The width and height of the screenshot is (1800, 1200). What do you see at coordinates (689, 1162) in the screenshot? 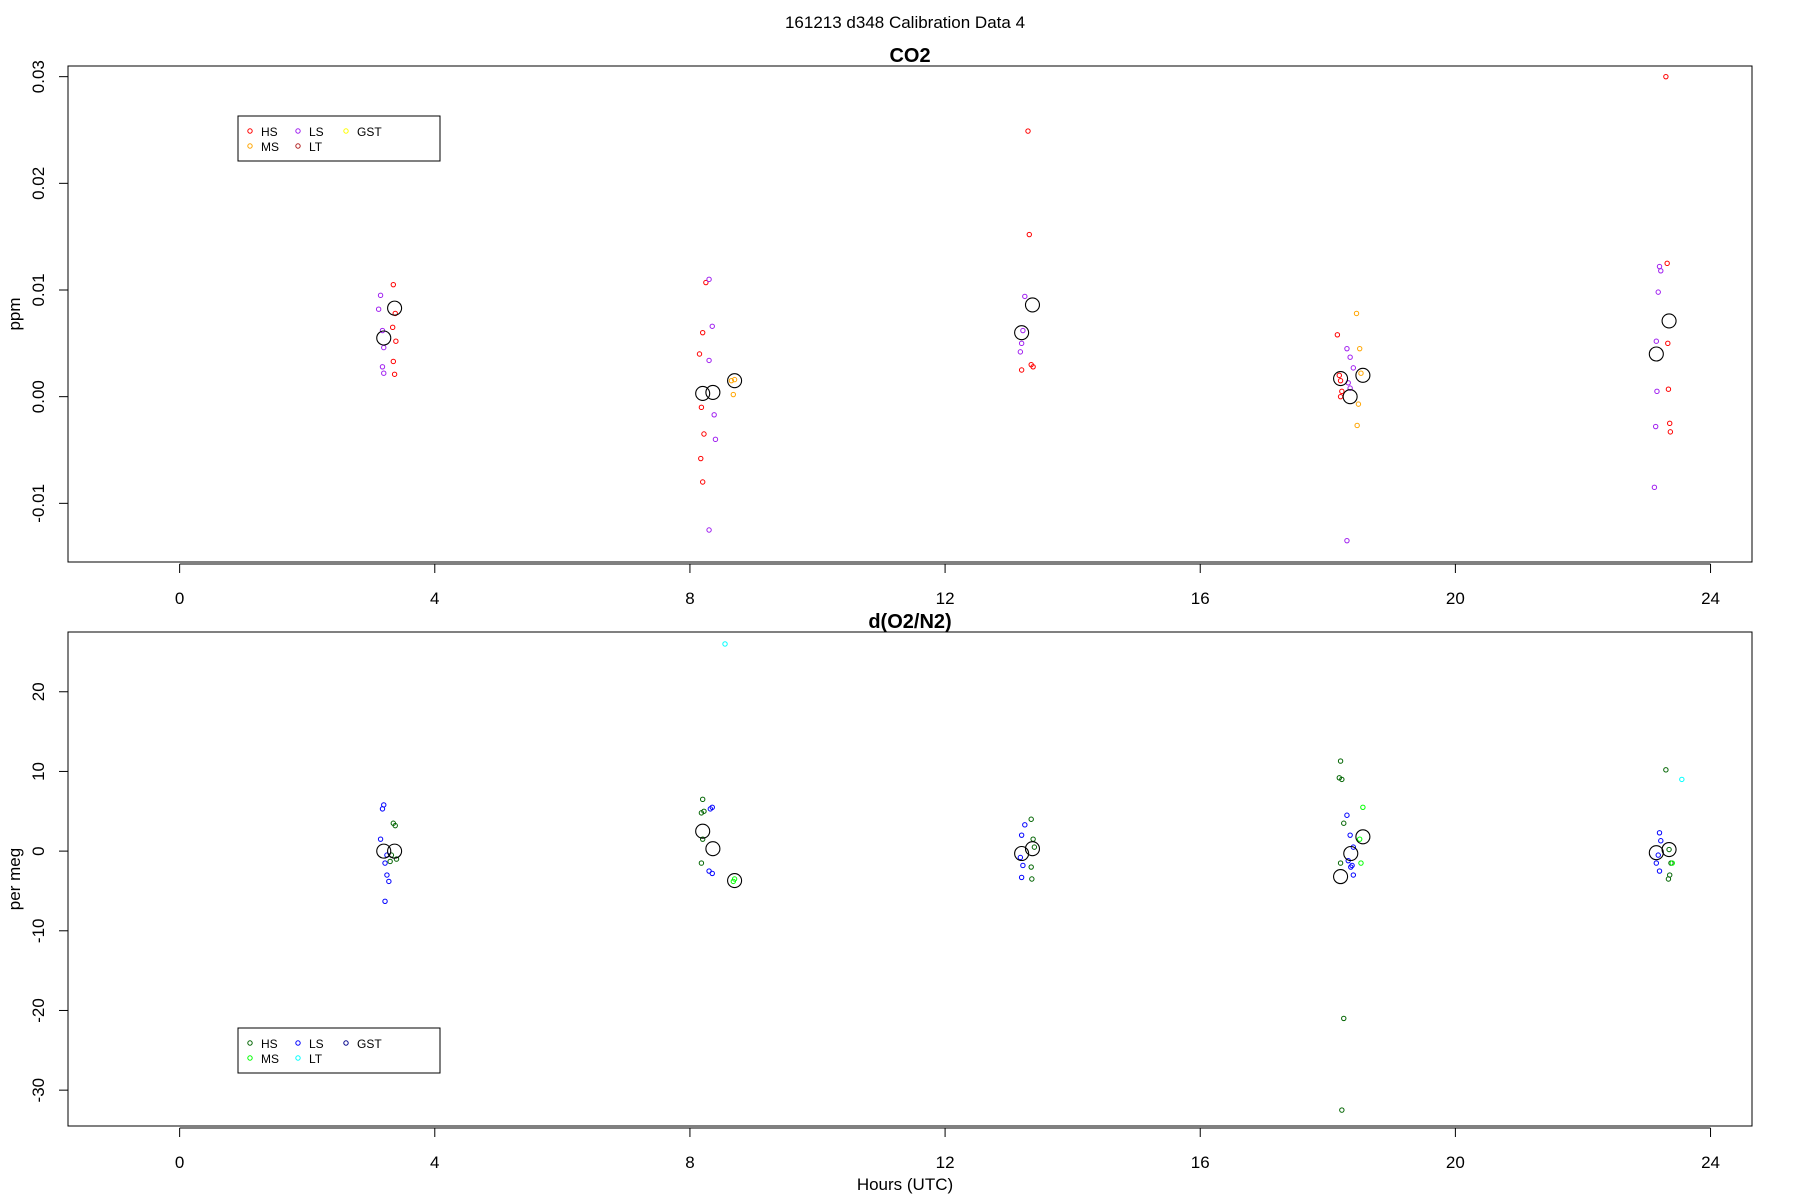
I see `o2n2-x-tick-label: 8` at bounding box center [689, 1162].